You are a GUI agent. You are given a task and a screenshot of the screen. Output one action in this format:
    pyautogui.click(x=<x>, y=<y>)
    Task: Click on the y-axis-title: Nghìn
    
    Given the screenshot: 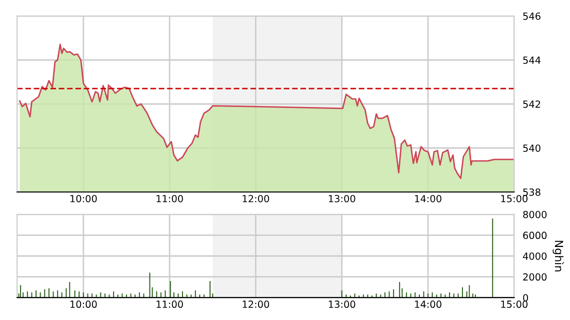 What is the action you would take?
    pyautogui.click(x=558, y=256)
    